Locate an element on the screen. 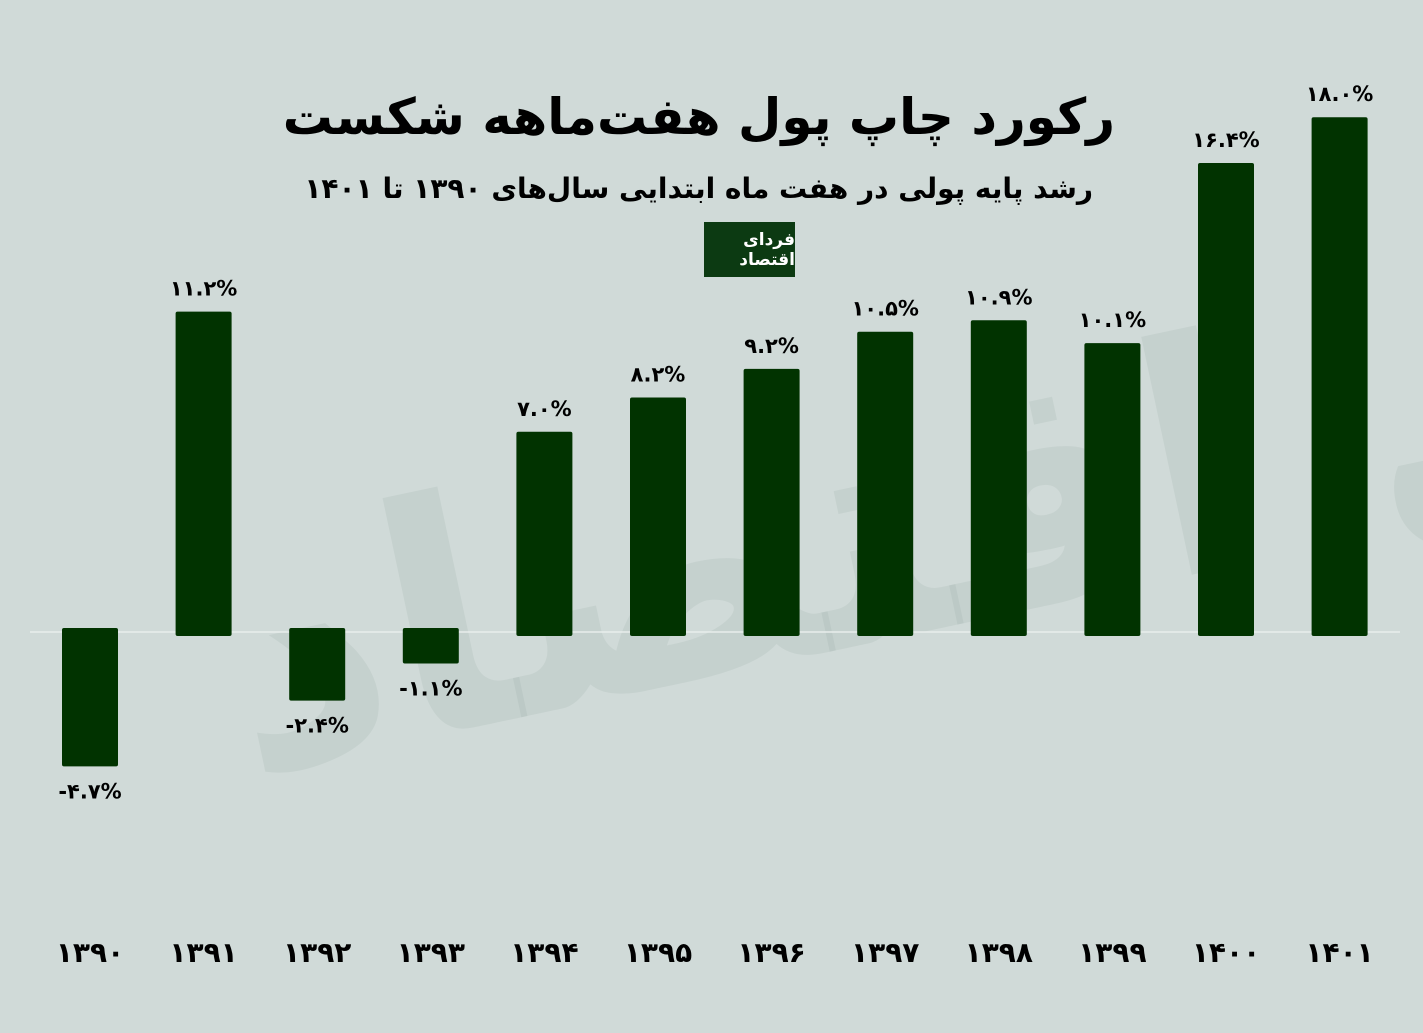  x-tick-label: ۱۳۹۴ is located at coordinates (544, 952).